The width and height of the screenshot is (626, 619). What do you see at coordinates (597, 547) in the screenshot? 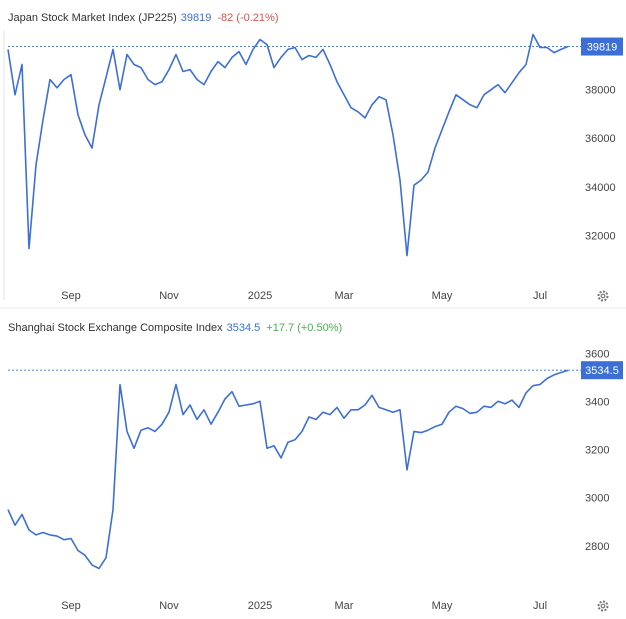
I see `y-tick-label: 2800` at bounding box center [597, 547].